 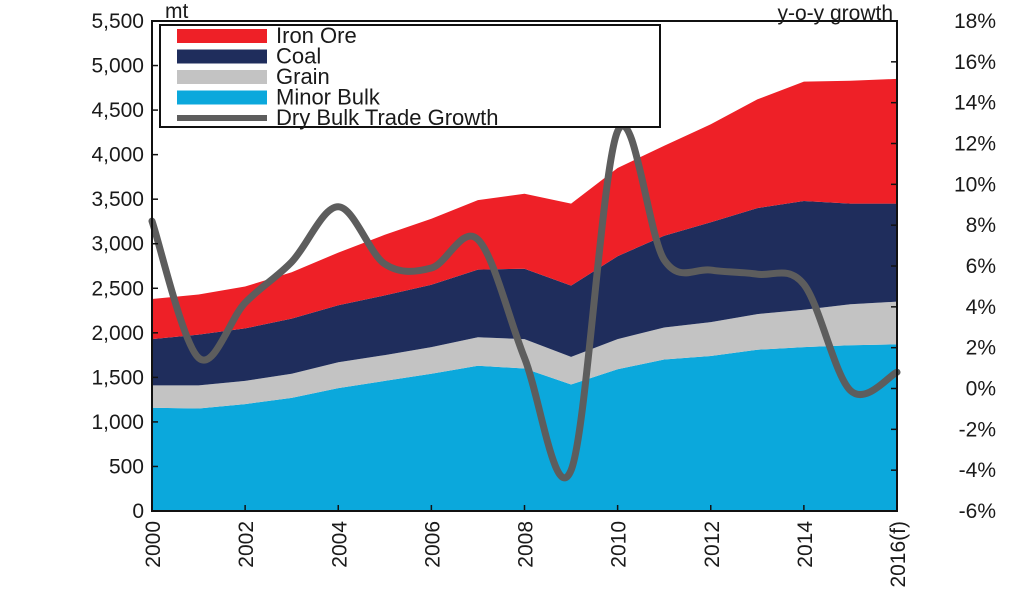 I want to click on x-tick-label: 2004, so click(x=339, y=544).